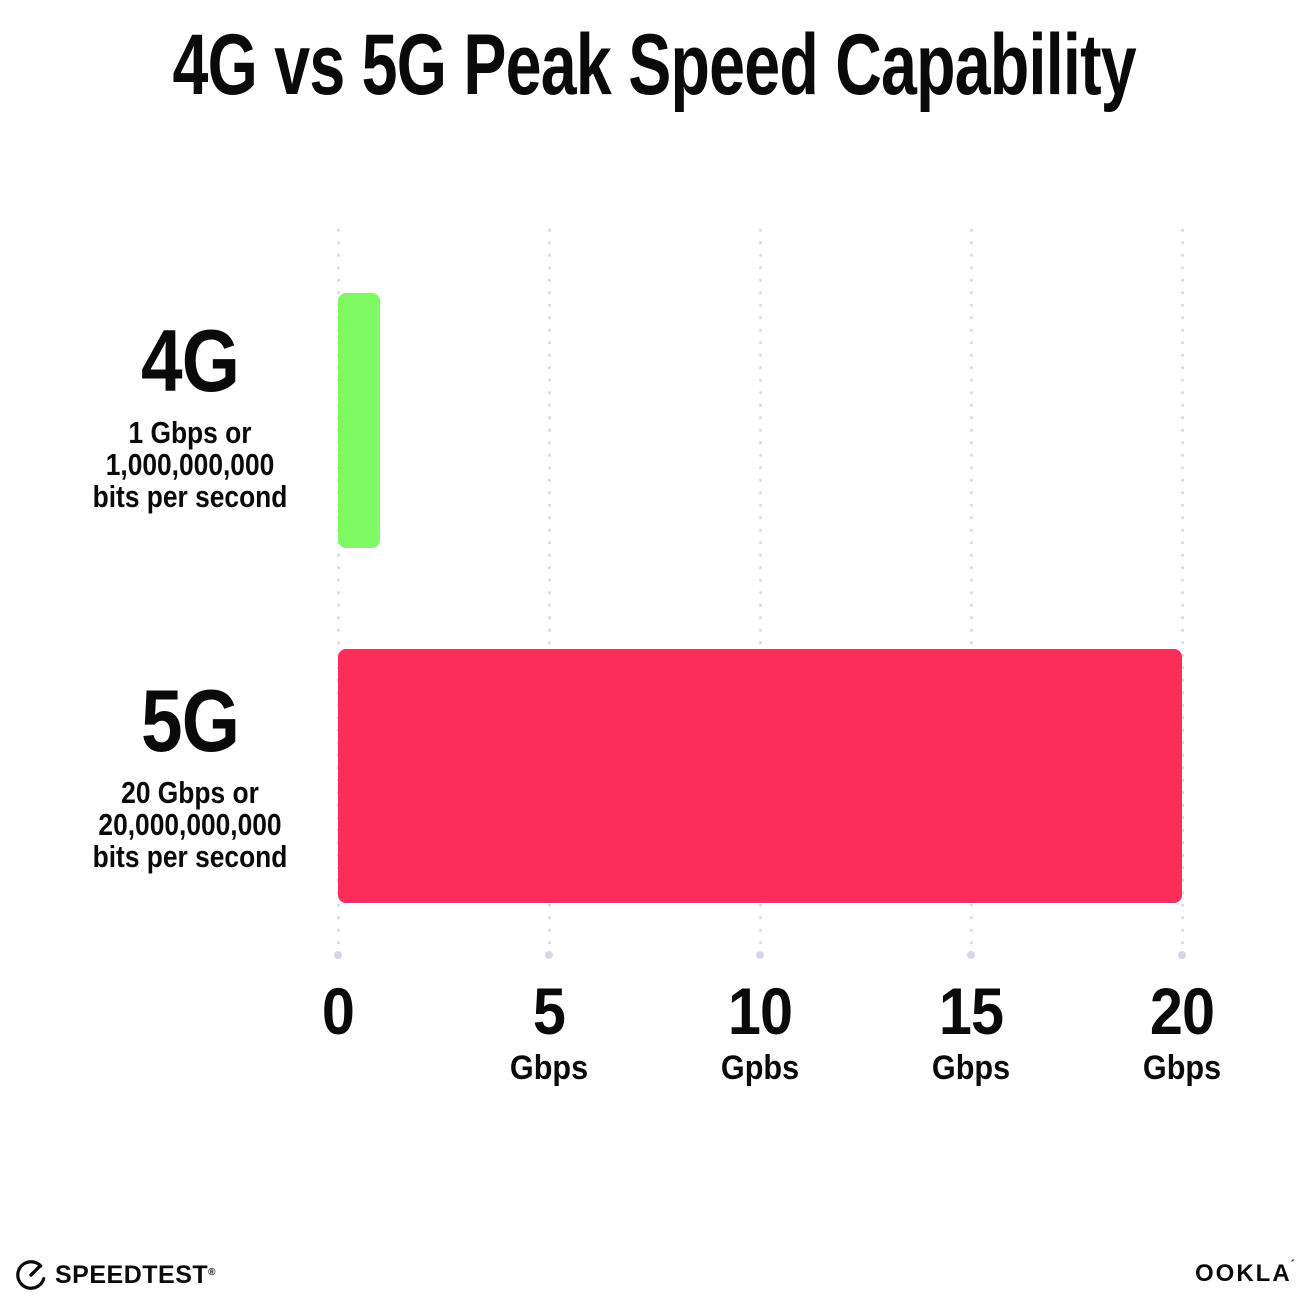 The image size is (1308, 1315). I want to click on row-label-4g-sublabel: 1 Gbps or 1,000,000,000 bits per second, so click(190, 465).